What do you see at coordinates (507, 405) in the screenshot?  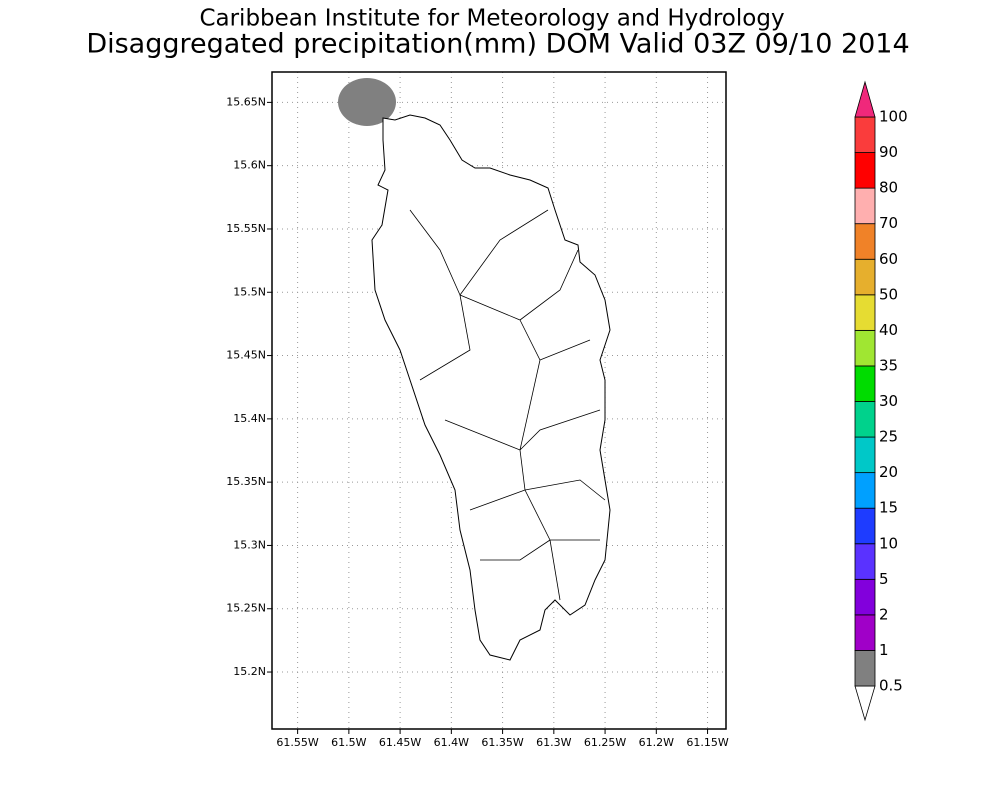 I see `watersheds` at bounding box center [507, 405].